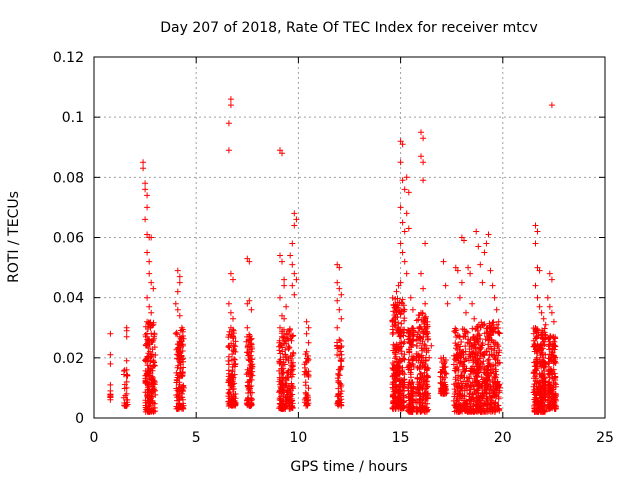 The width and height of the screenshot is (640, 480). I want to click on x-tick-label: 5, so click(196, 438).